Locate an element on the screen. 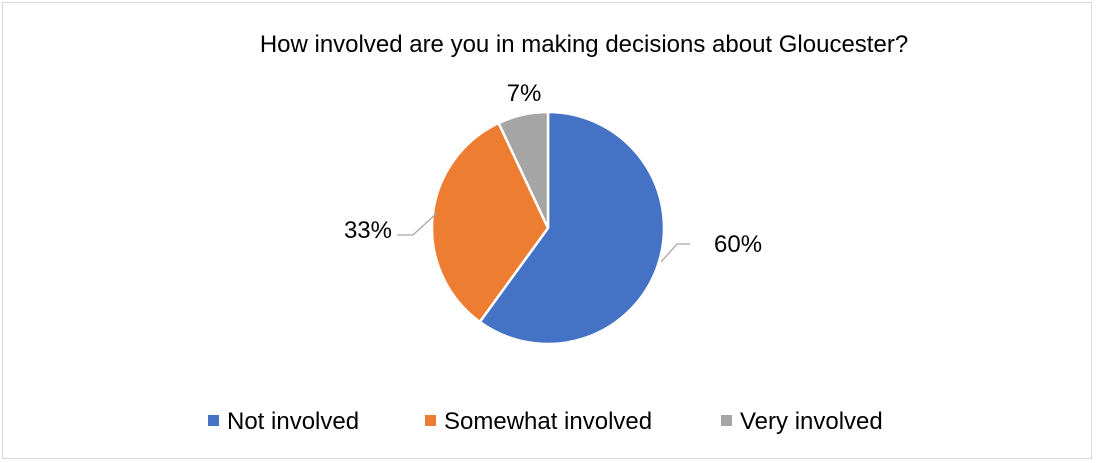 The image size is (1096, 463). legend-label-not-involved: Not involved is located at coordinates (293, 421).